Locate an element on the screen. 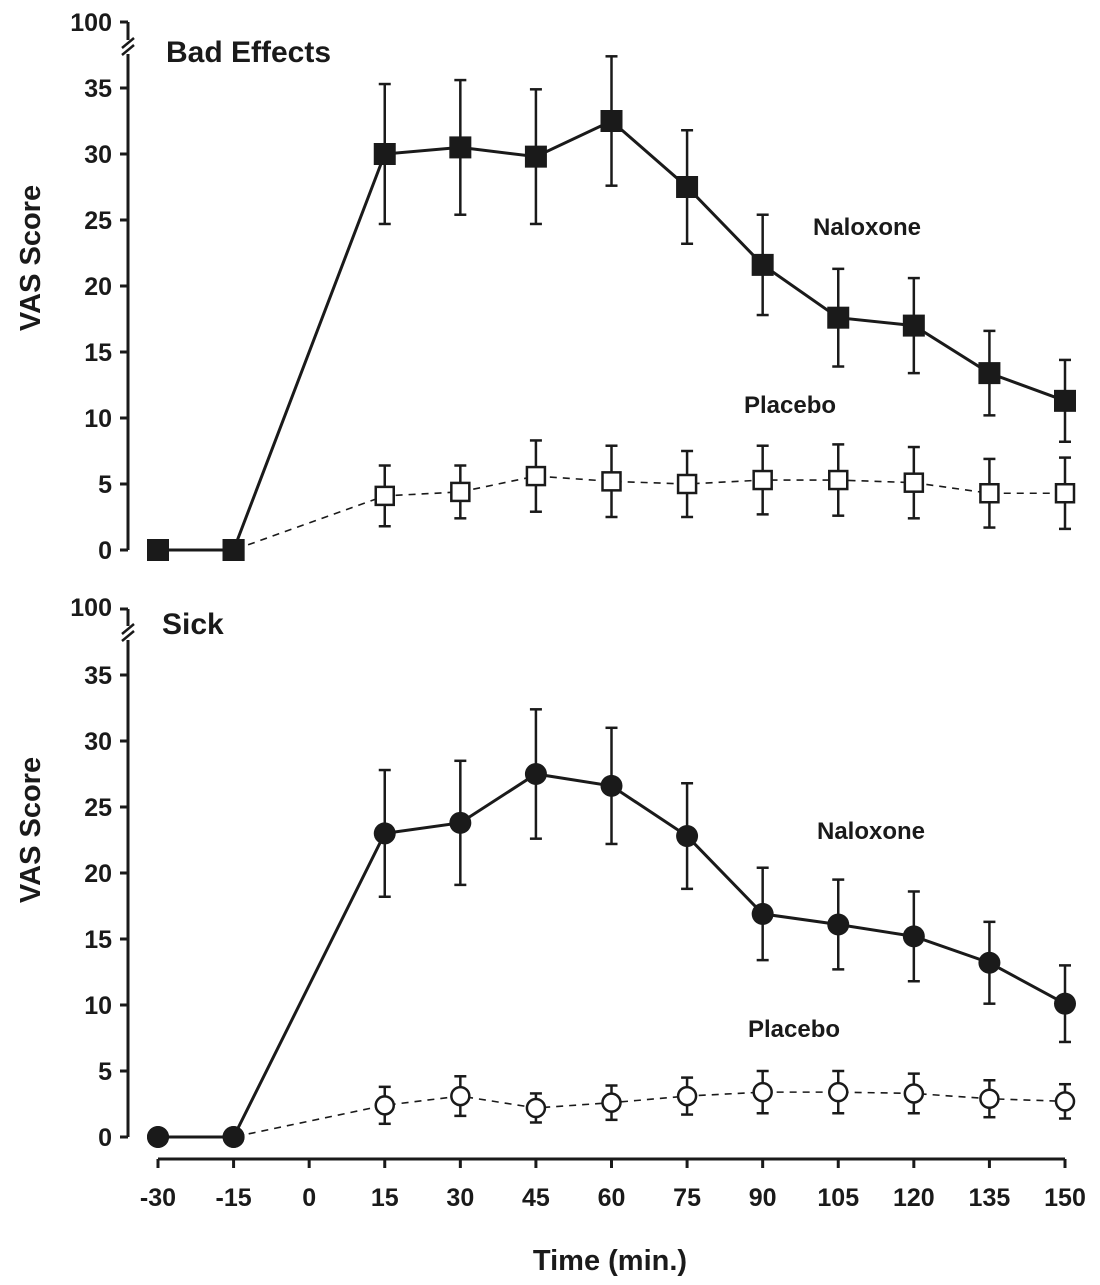 The height and width of the screenshot is (1285, 1100). x-tick-label: -30 is located at coordinates (158, 1198).